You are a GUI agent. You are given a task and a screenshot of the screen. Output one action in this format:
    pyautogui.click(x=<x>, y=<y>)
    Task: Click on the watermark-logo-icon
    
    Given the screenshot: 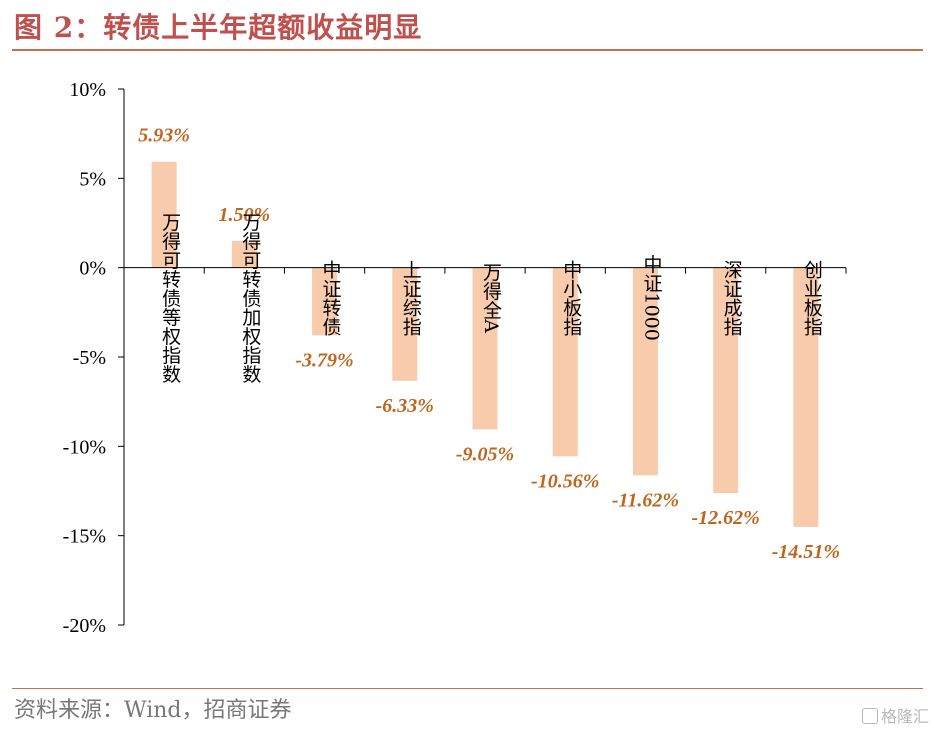 What is the action you would take?
    pyautogui.click(x=869, y=716)
    